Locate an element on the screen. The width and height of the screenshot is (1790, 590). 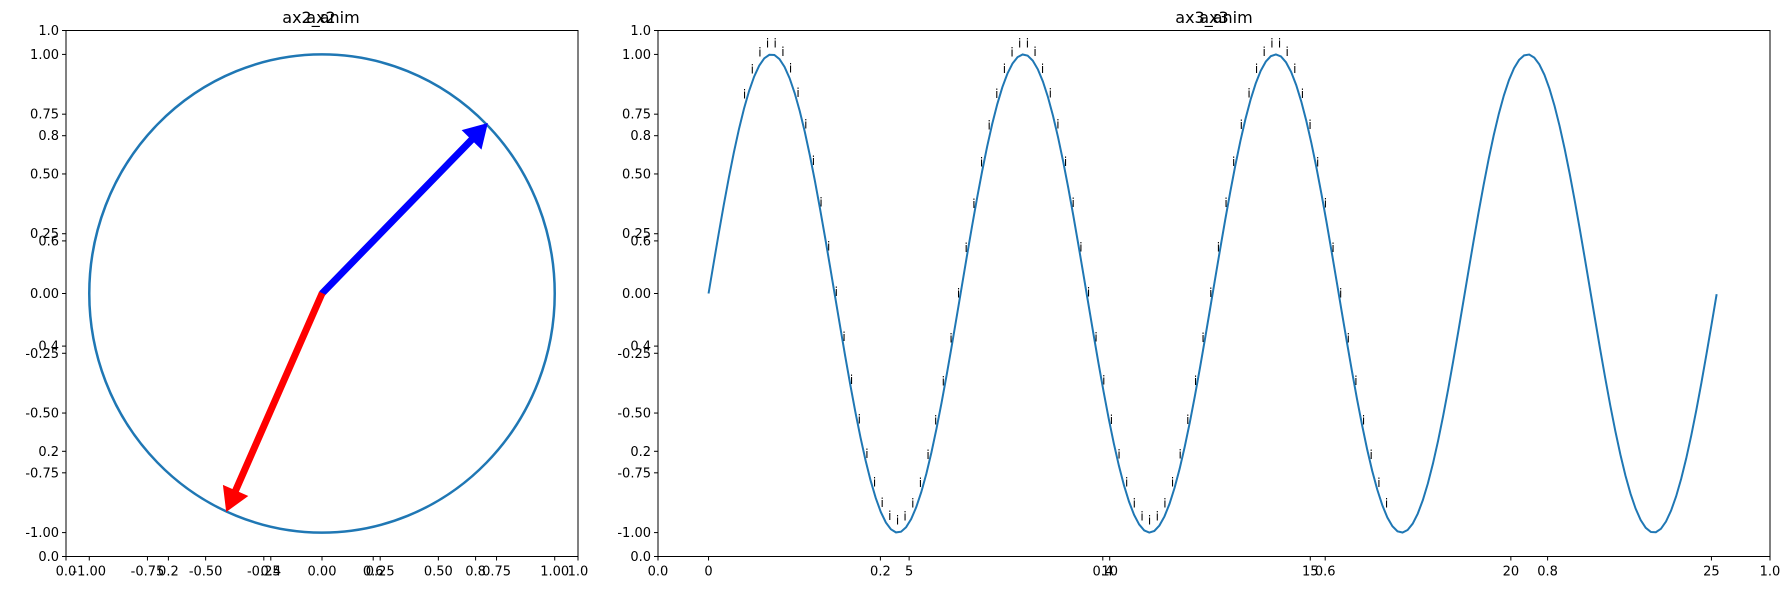
red-arrow is located at coordinates (274, 402).